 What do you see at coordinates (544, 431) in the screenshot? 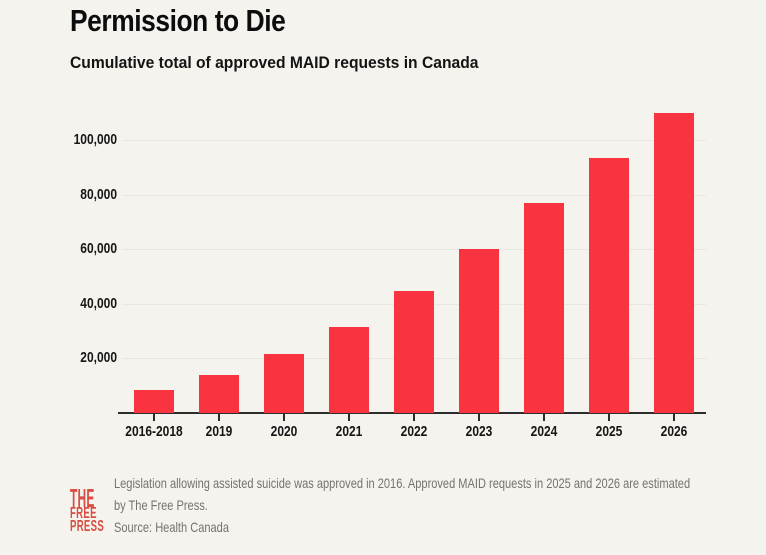
I see `x-tick-label: 2024` at bounding box center [544, 431].